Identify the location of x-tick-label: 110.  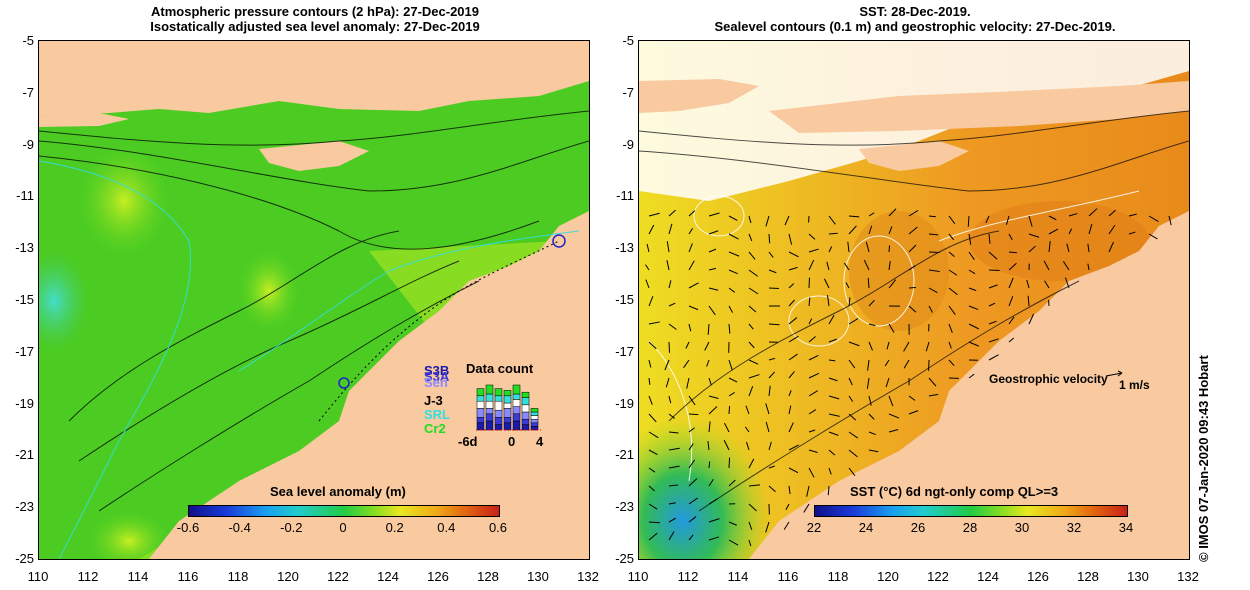
(38, 576).